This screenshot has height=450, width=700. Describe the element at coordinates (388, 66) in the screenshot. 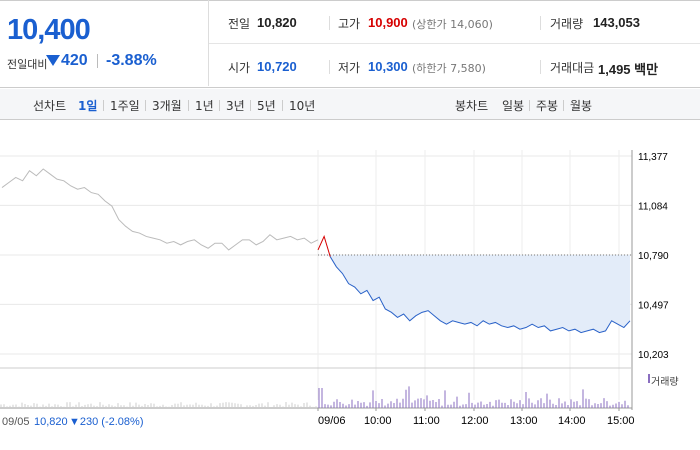

I see `low-value: 10,300` at that location.